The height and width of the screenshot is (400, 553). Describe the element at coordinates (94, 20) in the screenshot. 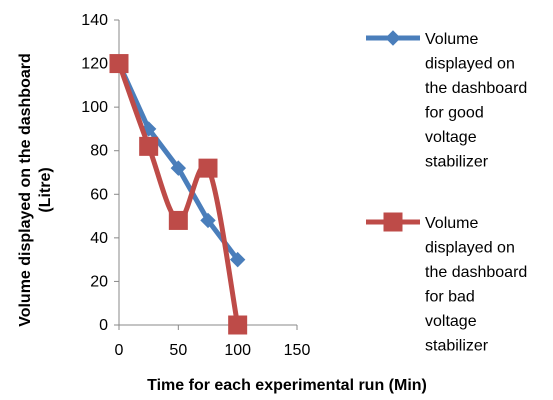

I see `y-tick-label: 140` at that location.